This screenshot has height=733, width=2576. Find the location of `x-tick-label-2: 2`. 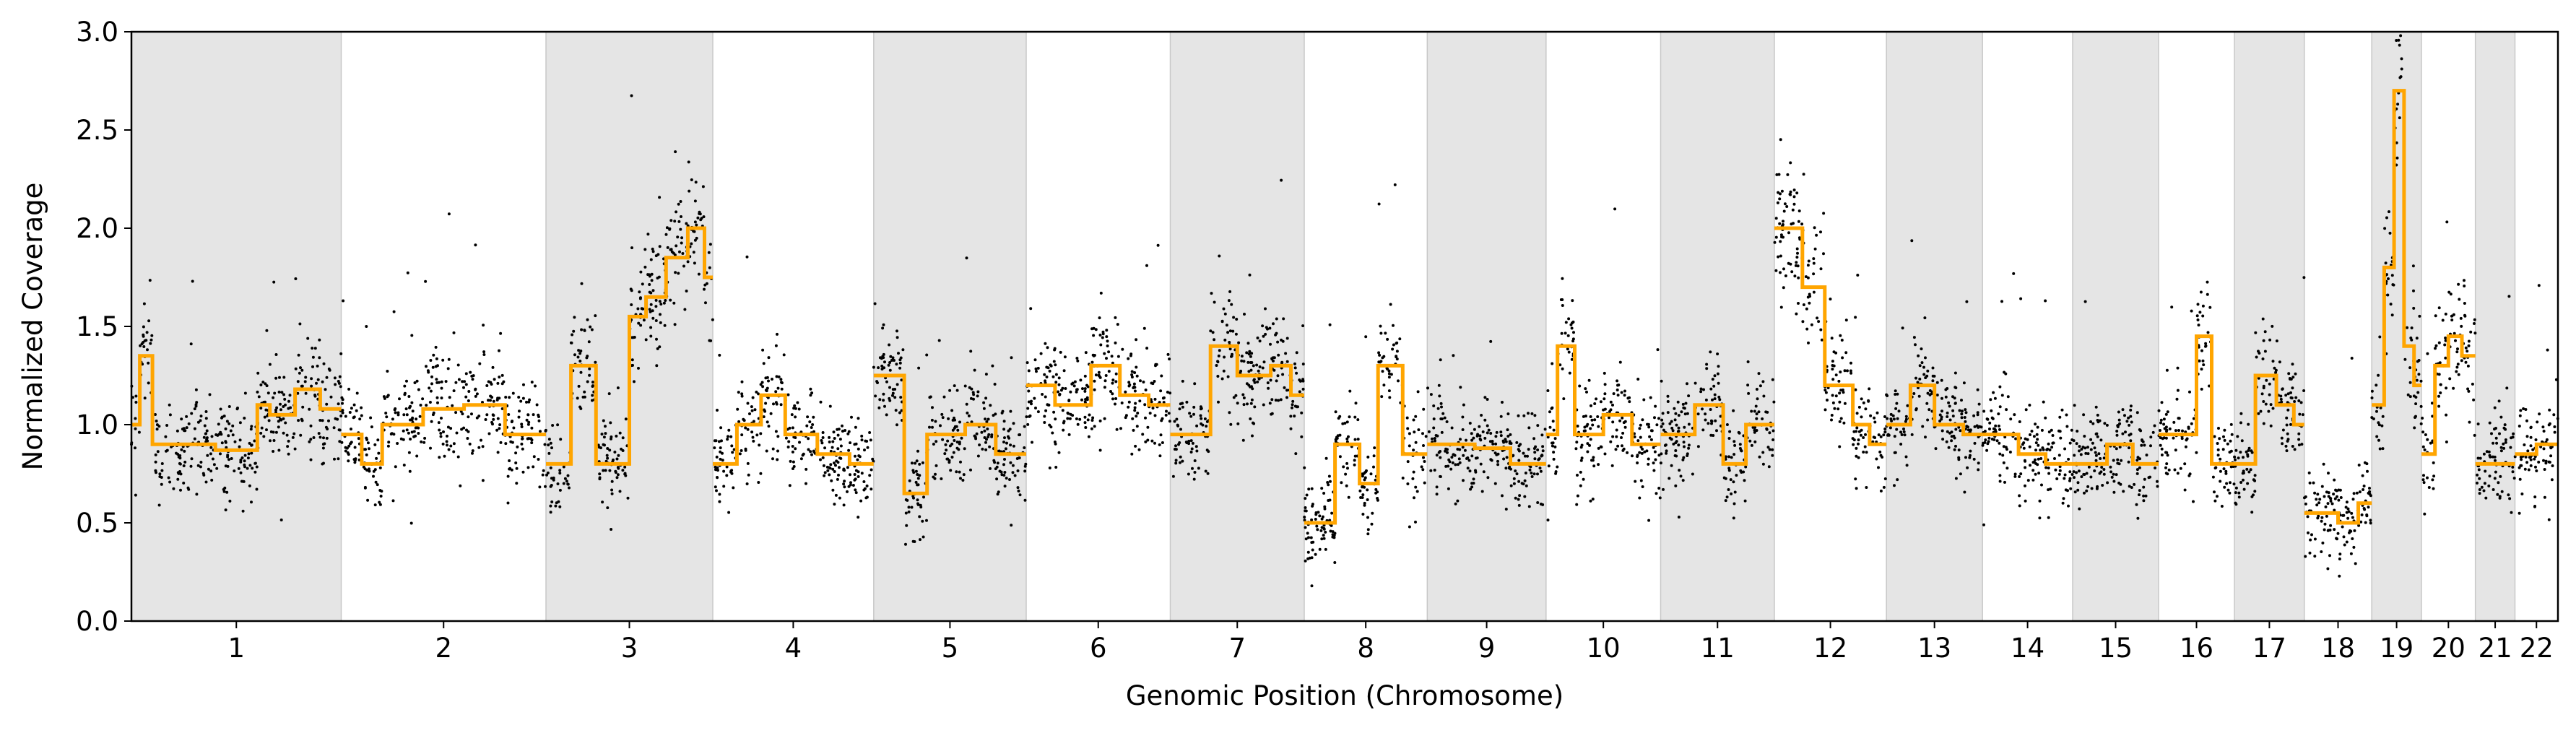

x-tick-label-2: 2 is located at coordinates (443, 648).